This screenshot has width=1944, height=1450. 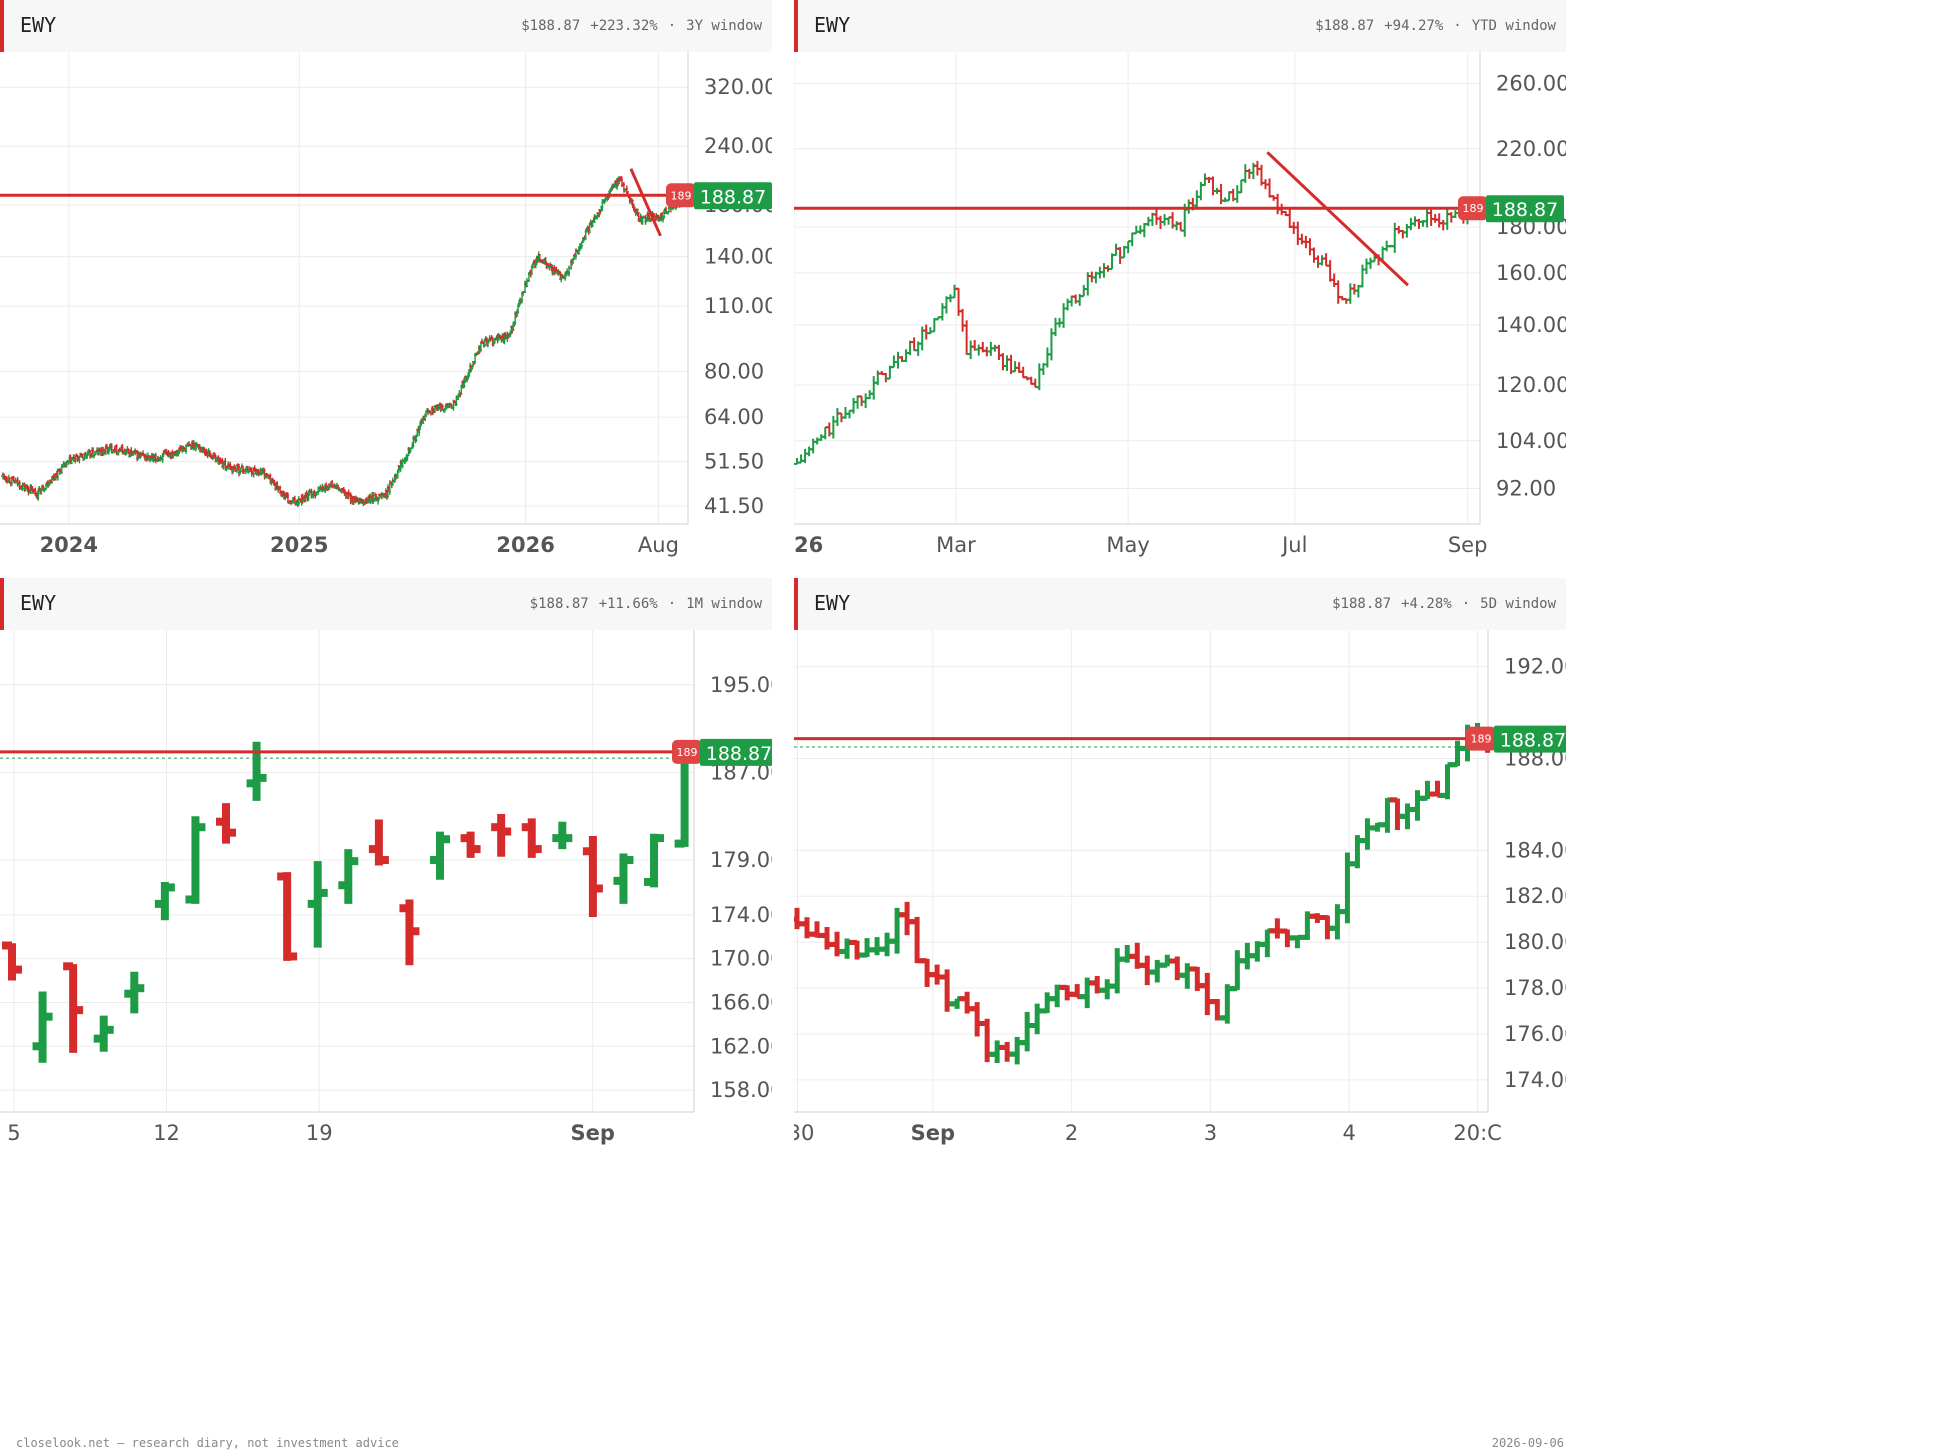 I want to click on mini-badge-bg, so click(x=1473, y=208).